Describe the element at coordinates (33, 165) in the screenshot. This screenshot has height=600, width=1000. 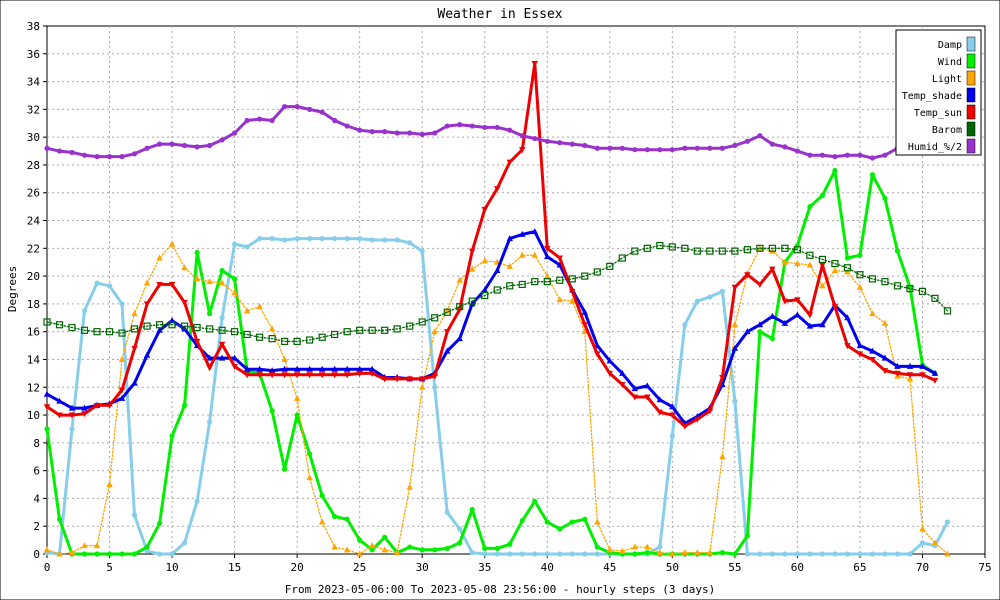
I see `y-tick-label: 28` at that location.